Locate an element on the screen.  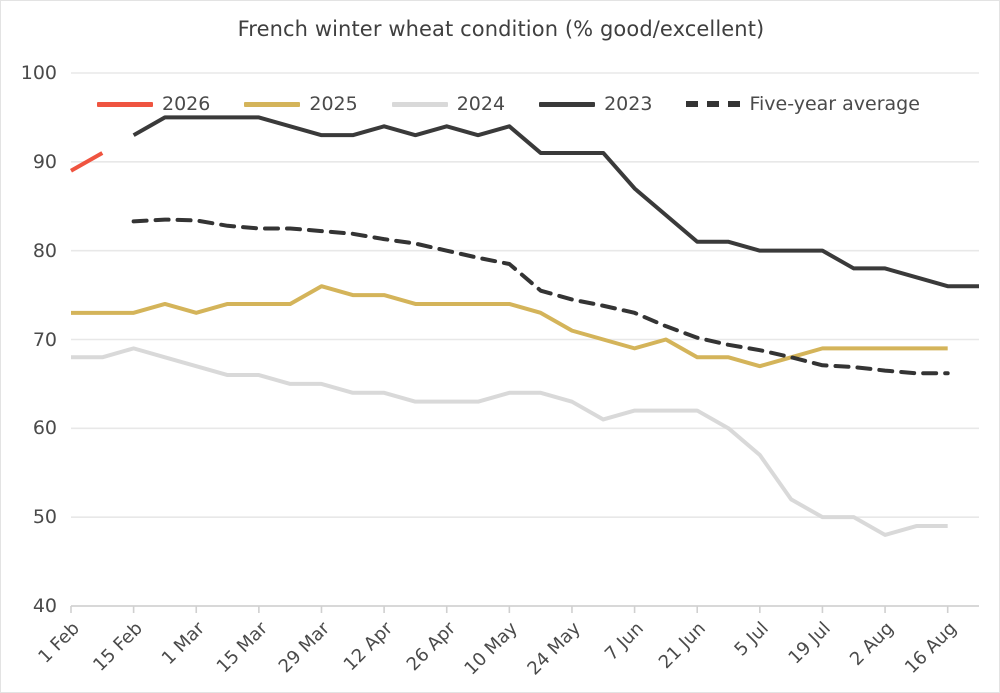
x-axis-tick-label: 5 Jul is located at coordinates (751, 639).